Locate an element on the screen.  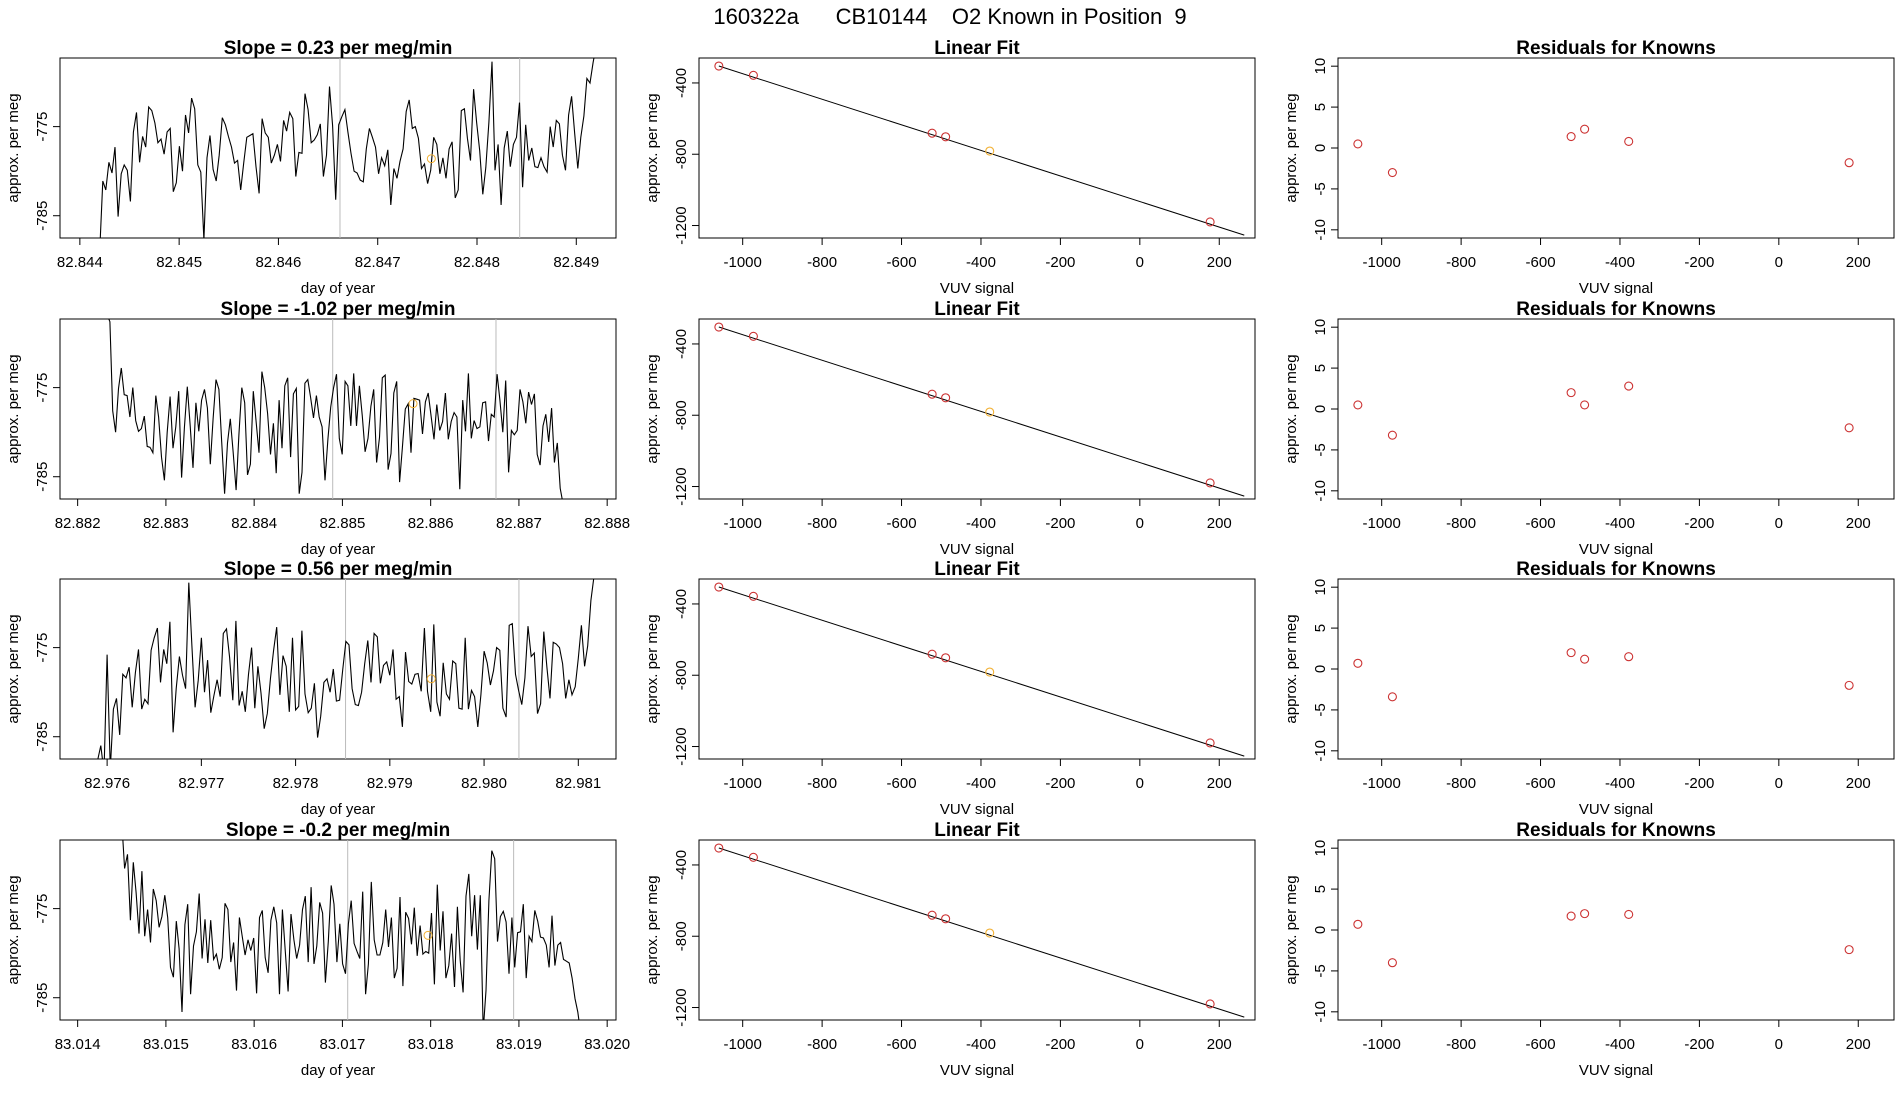
x-tick-label: 82.884 is located at coordinates (254, 523).